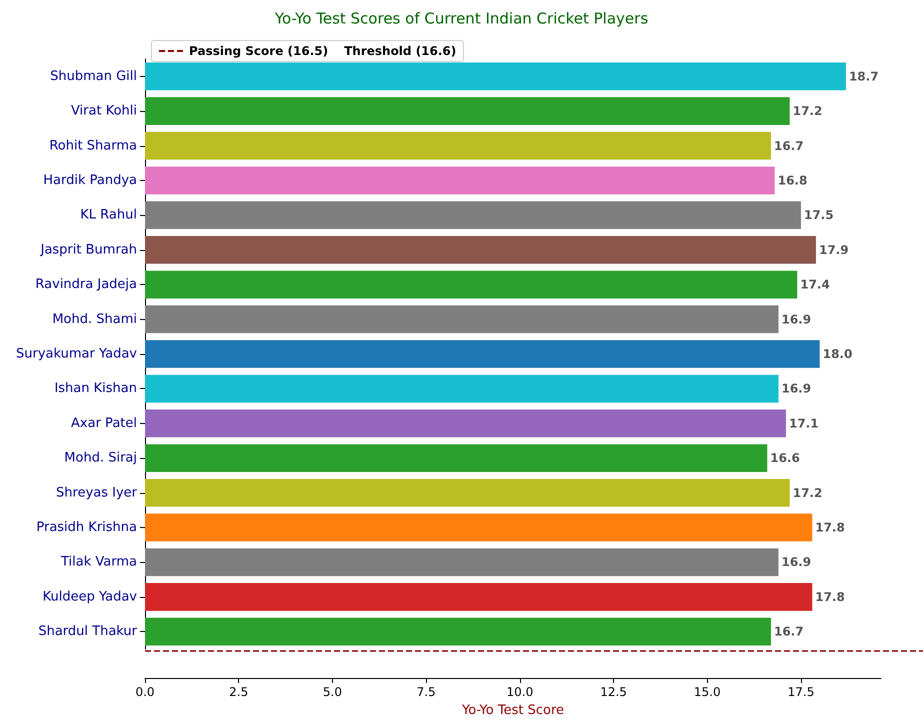 This screenshot has height=722, width=923. Describe the element at coordinates (145, 692) in the screenshot. I see `x-tick-label: 0.0` at that location.